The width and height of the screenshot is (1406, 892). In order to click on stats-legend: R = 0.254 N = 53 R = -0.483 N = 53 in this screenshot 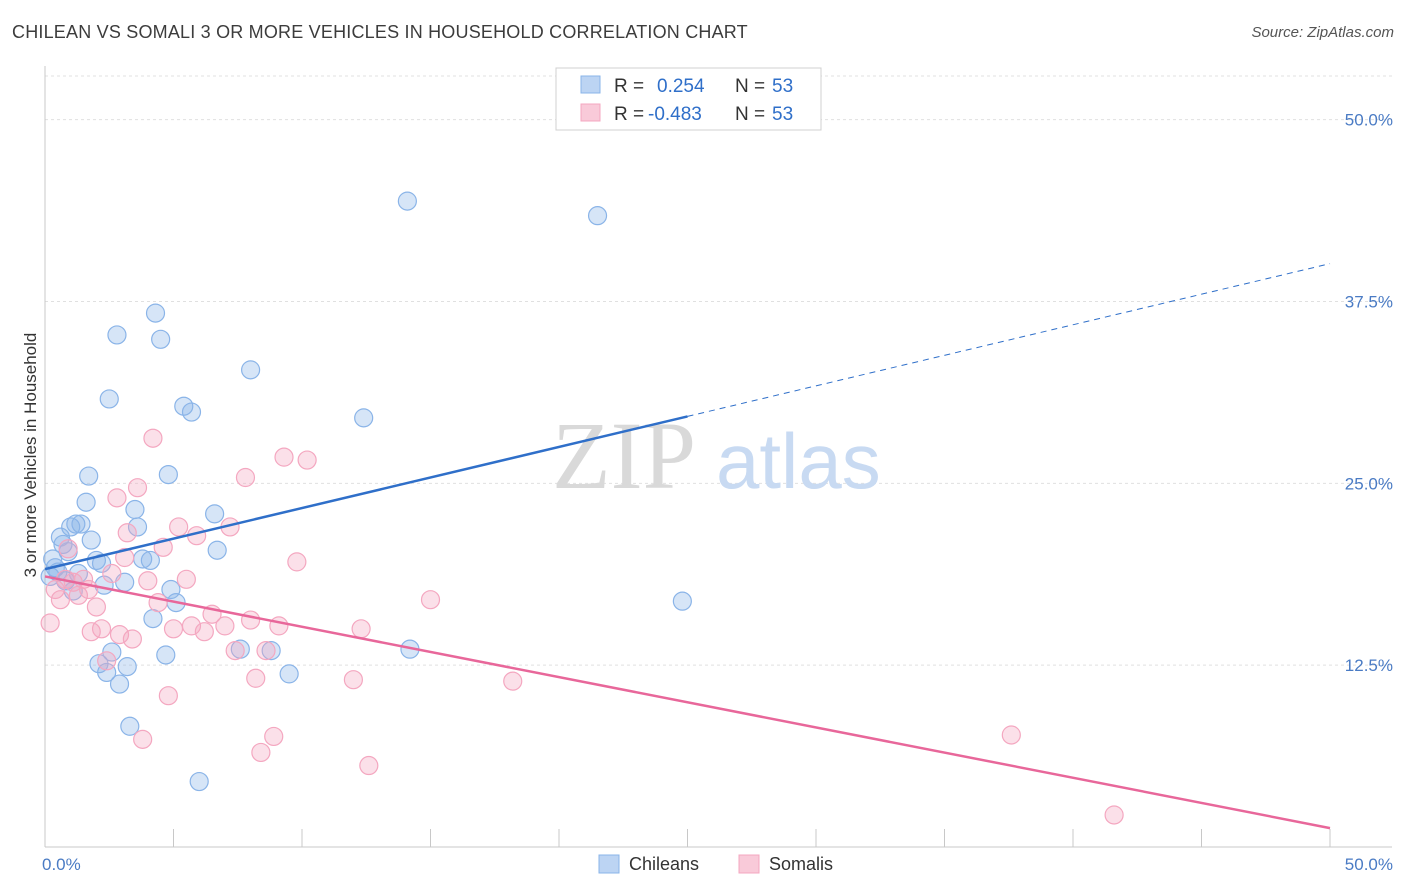, I will do `click(688, 99)`.